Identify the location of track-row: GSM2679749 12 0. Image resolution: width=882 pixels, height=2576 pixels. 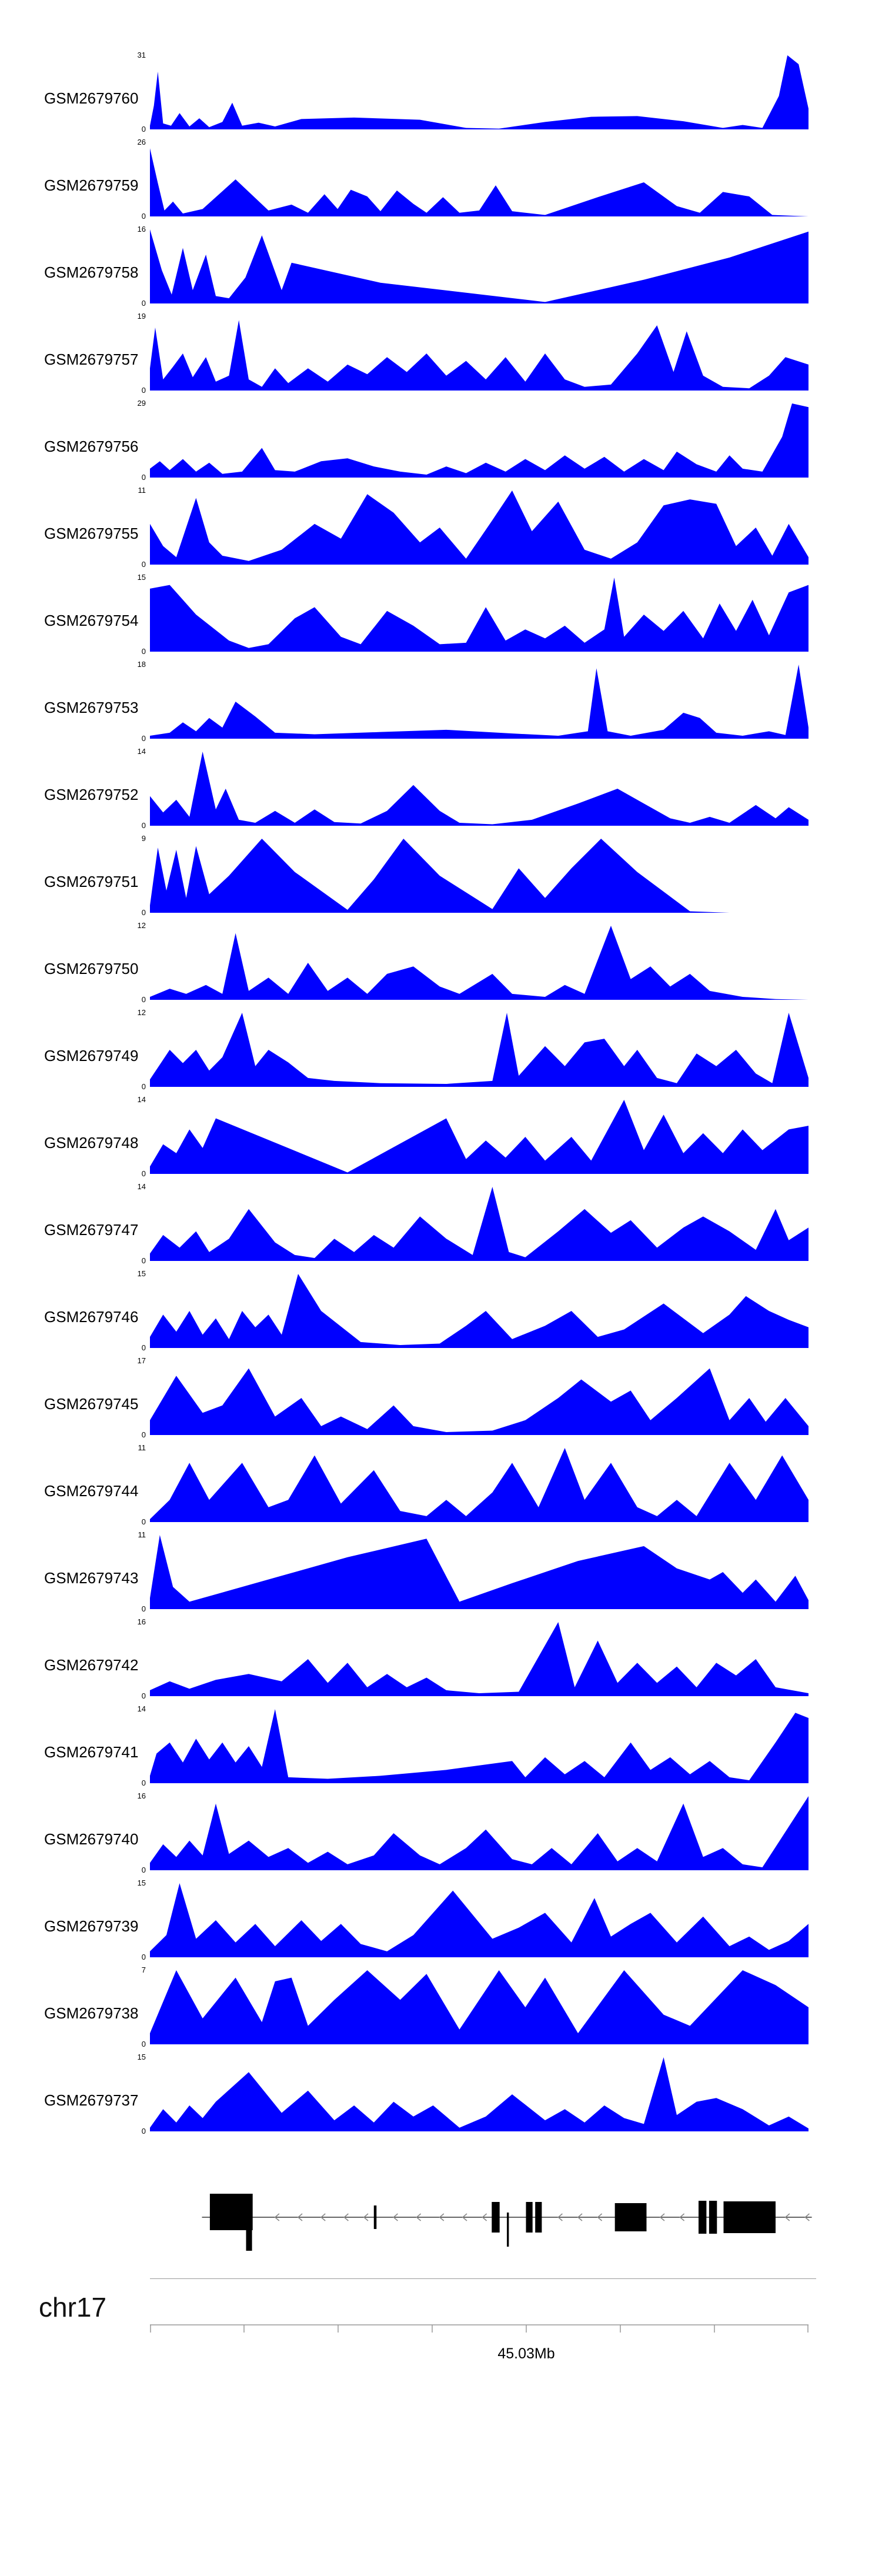
(441, 1050).